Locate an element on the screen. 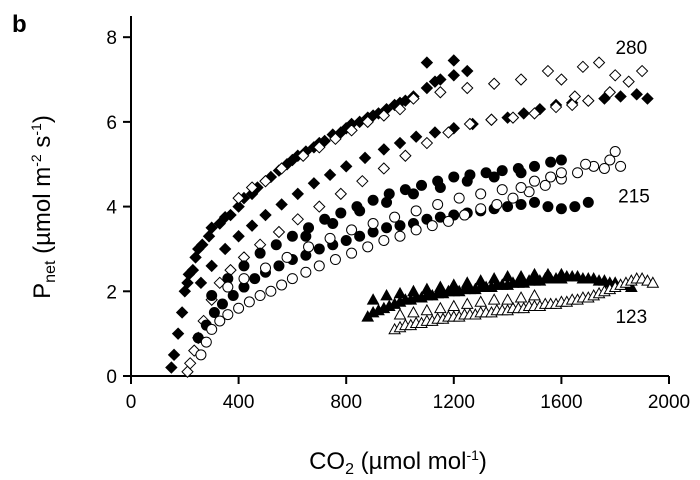 The height and width of the screenshot is (480, 700). x-tick-label: 400 is located at coordinates (239, 402).